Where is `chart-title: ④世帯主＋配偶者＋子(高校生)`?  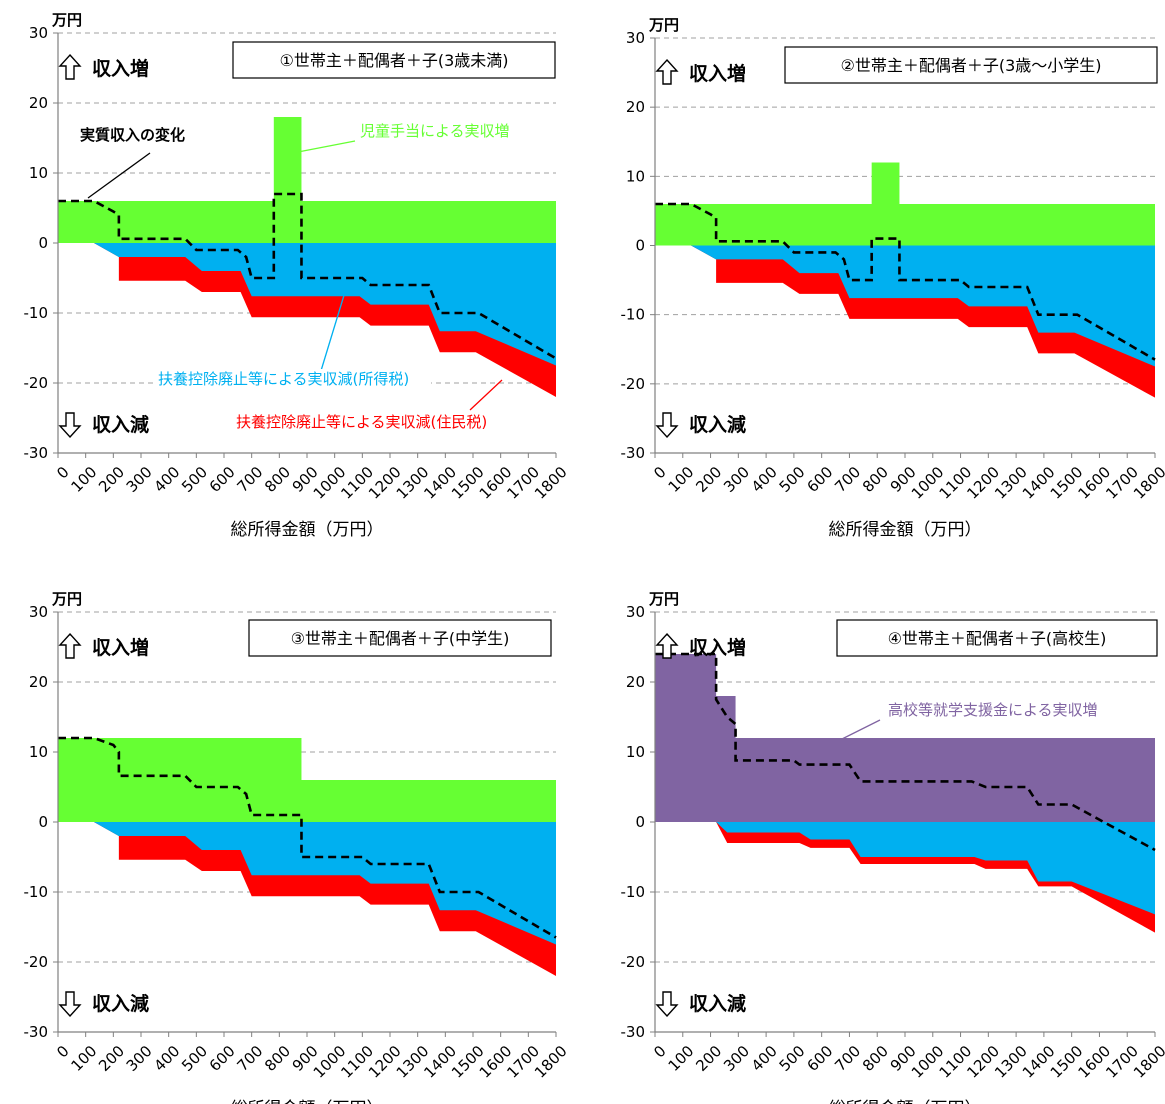
chart-title: ④世帯主＋配偶者＋子(高校生) is located at coordinates (997, 638).